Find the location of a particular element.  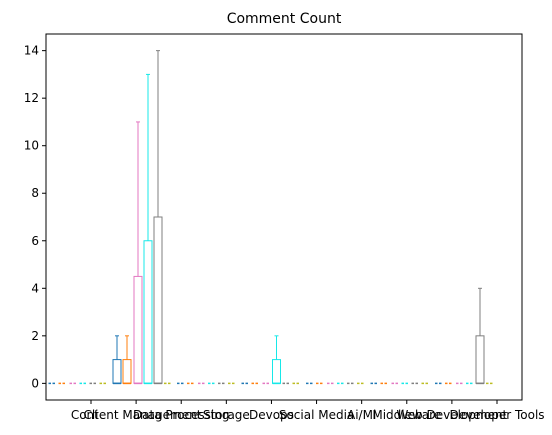

y-tick-label: 8 is located at coordinates (35, 193).